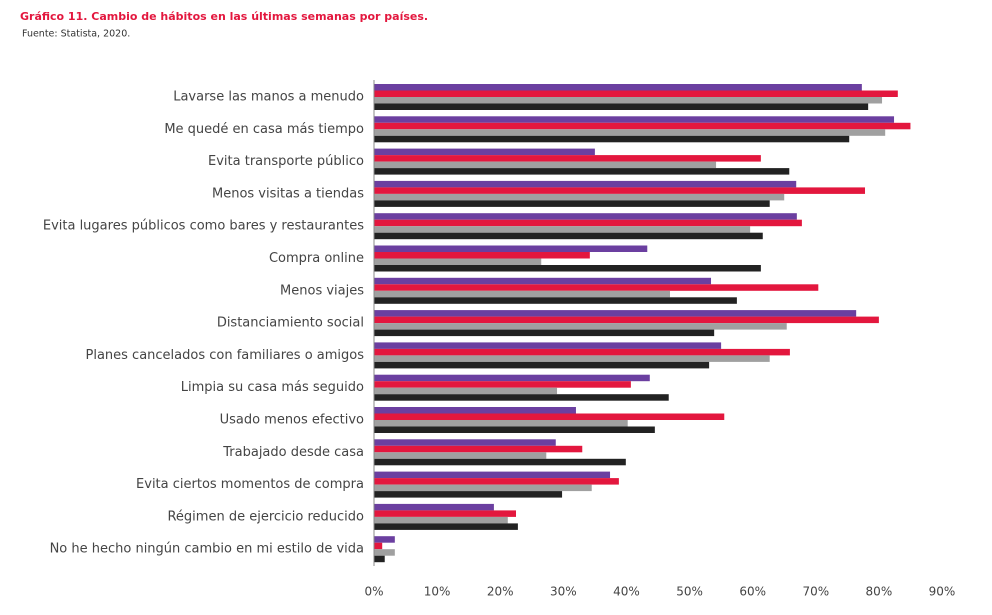  Describe the element at coordinates (437, 592) in the screenshot. I see `x-tick-label: 10%` at that location.